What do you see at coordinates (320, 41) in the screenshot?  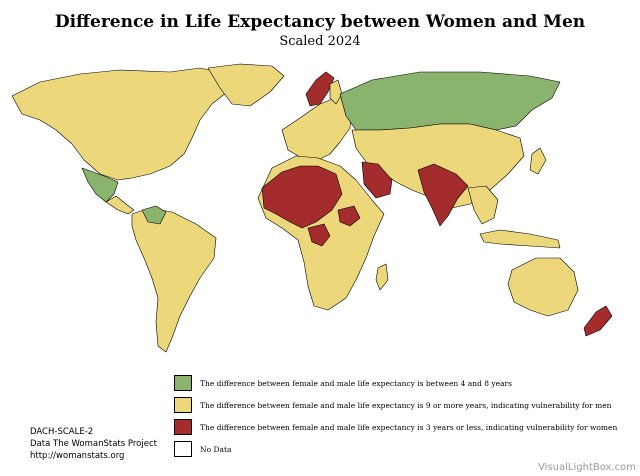 I see `map-subtitle: Scaled 2024` at bounding box center [320, 41].